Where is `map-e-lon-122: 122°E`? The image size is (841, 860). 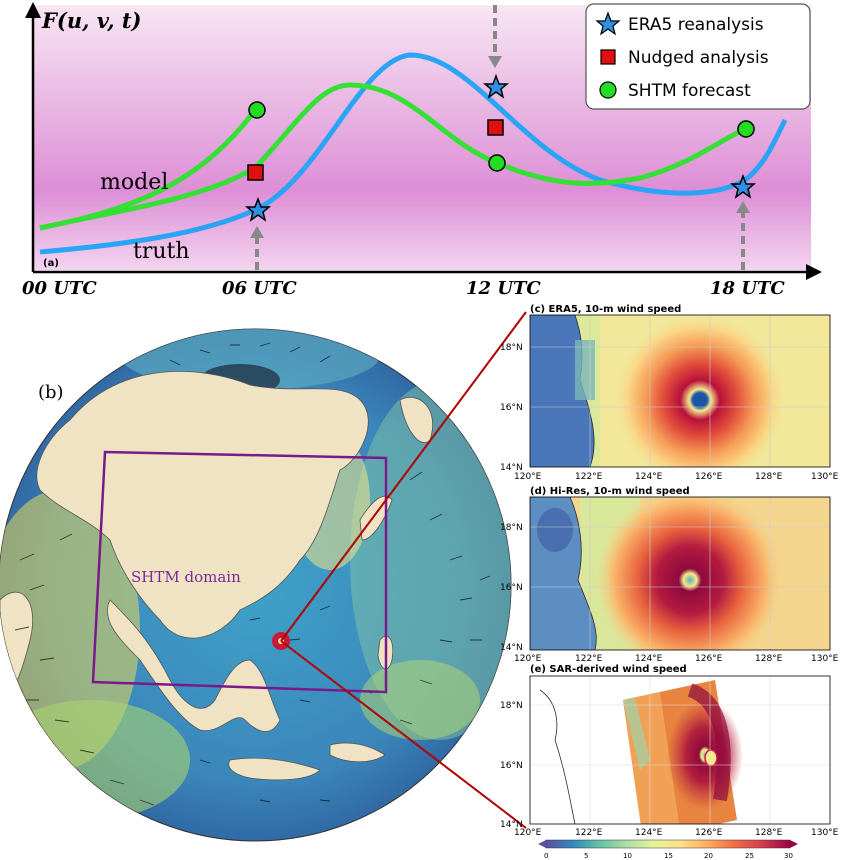
map-e-lon-122: 122°E is located at coordinates (589, 833).